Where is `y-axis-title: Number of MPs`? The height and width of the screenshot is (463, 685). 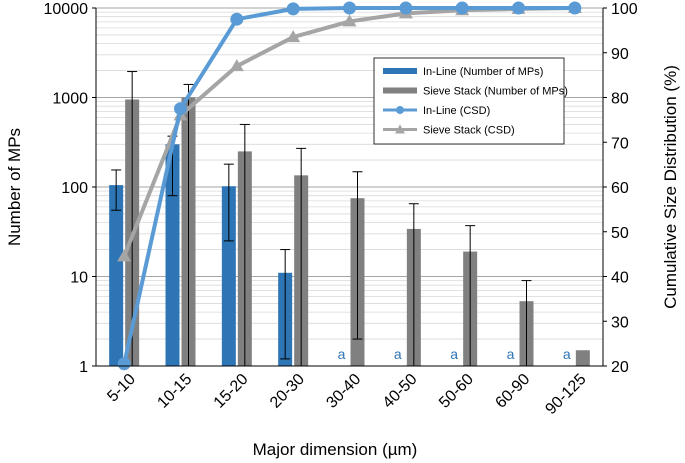
y-axis-title: Number of MPs is located at coordinates (14, 187).